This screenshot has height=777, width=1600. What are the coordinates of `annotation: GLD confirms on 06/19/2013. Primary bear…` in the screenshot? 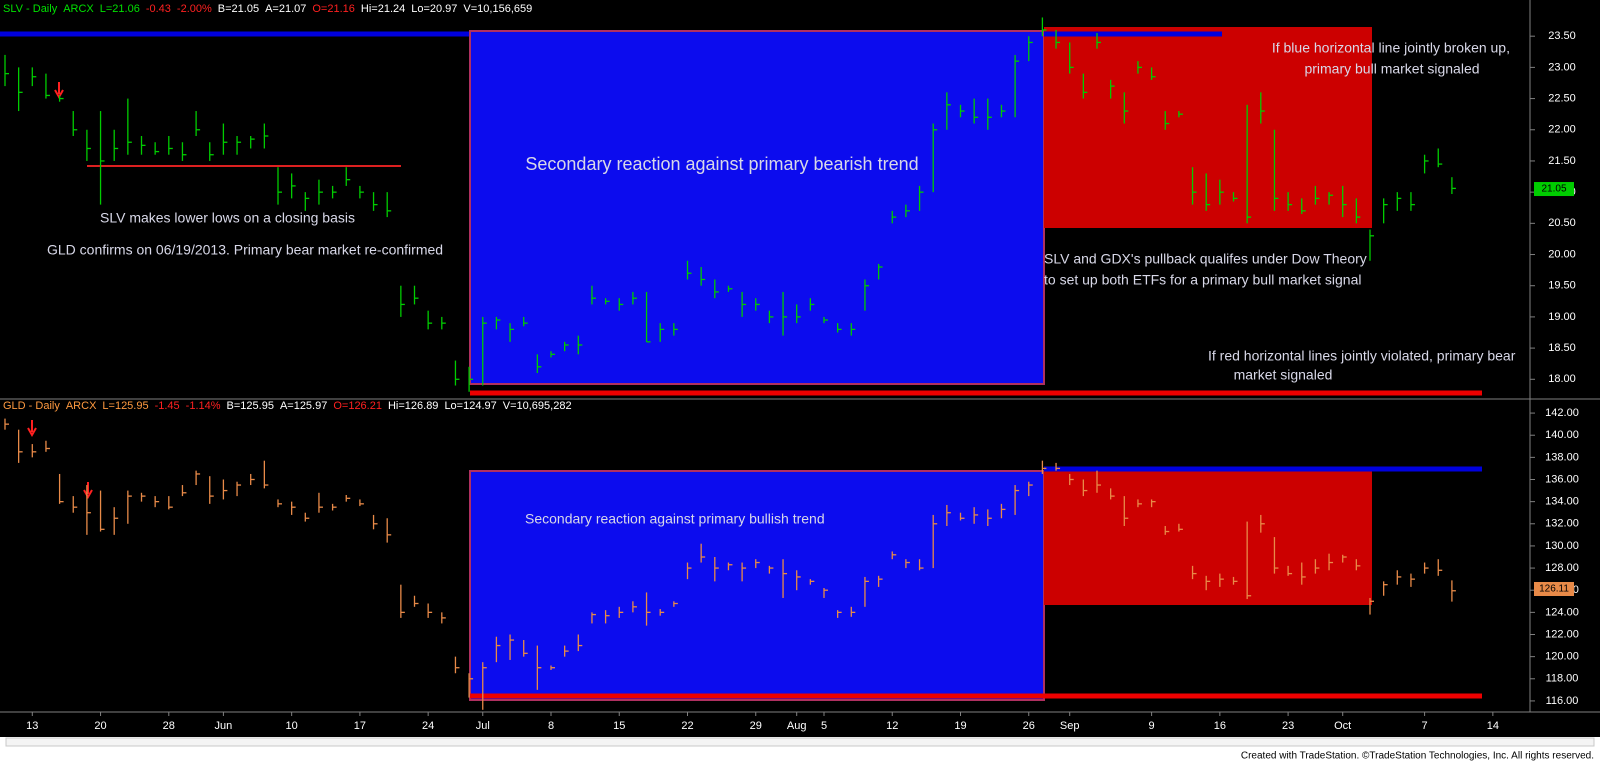 It's located at (245, 250).